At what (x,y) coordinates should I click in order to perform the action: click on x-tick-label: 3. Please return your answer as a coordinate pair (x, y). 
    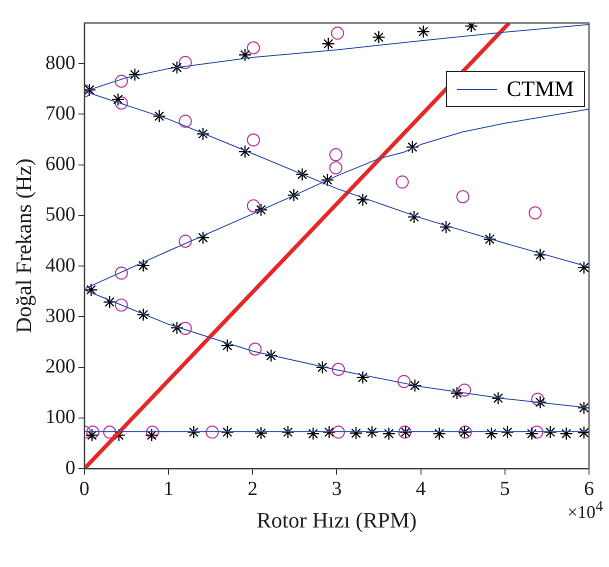
    Looking at the image, I should click on (337, 489).